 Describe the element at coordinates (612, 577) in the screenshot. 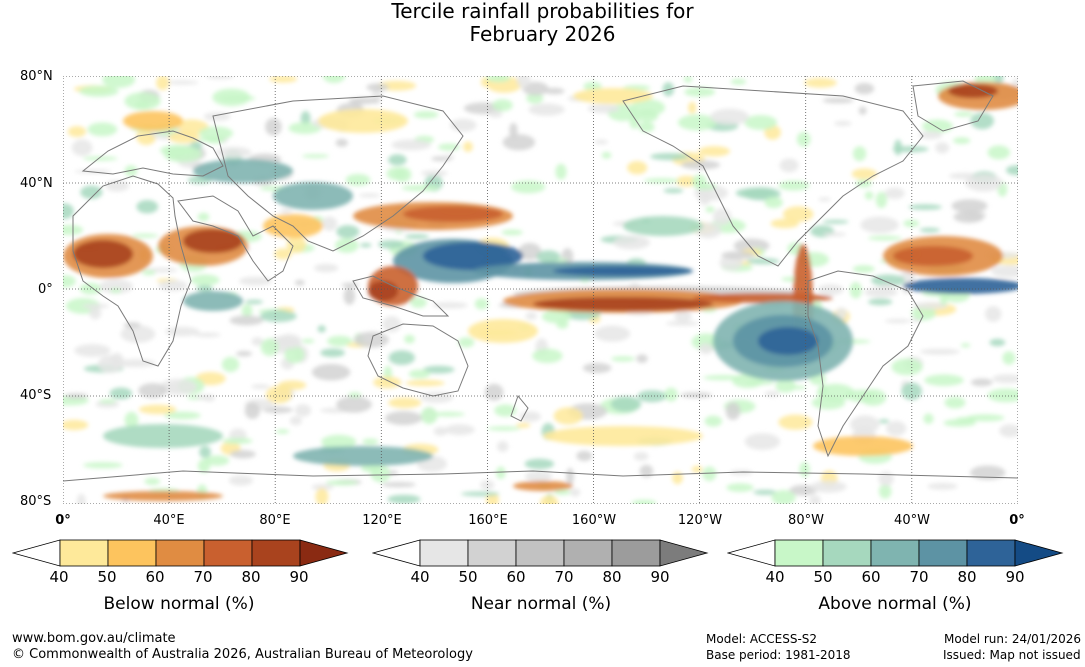

I see `tick-near-80: 80` at that location.